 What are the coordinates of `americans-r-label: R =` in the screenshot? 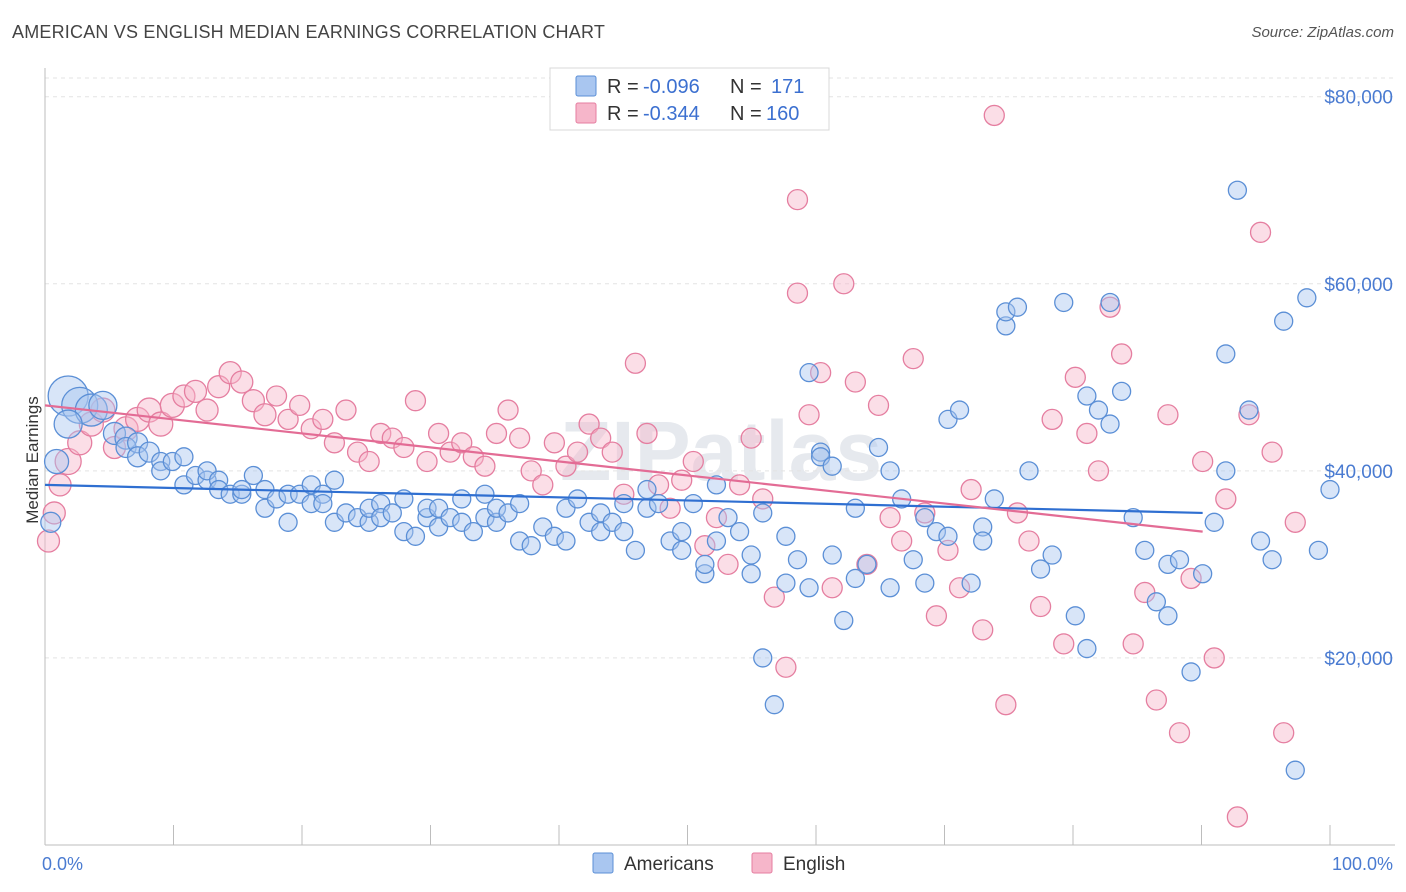 It's located at (623, 87).